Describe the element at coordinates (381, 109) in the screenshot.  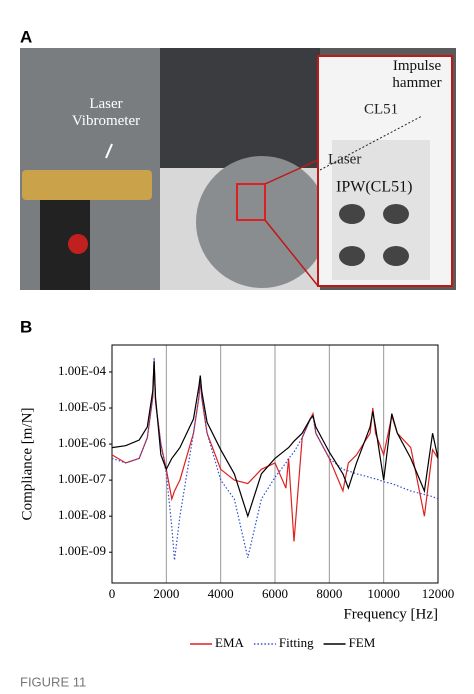
I see `cl51-label: CL51` at that location.